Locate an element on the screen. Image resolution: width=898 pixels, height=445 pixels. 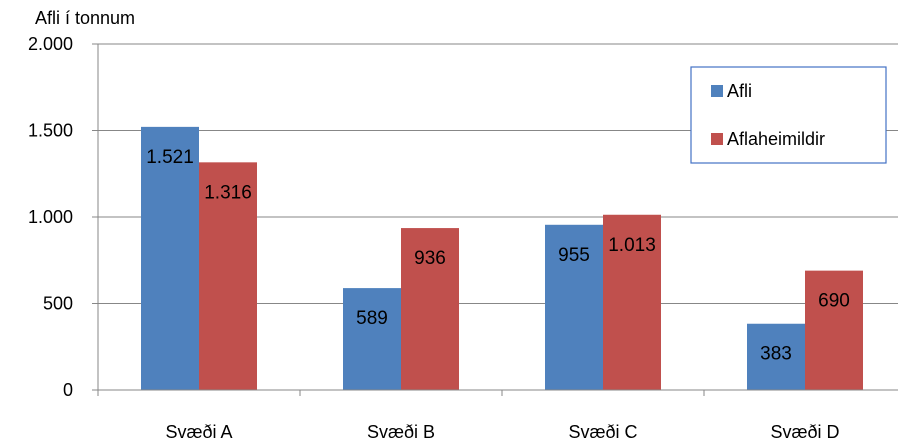
y-axis-ticks: 0 500 1.000 1.500 2.000 is located at coordinates (63, 217).